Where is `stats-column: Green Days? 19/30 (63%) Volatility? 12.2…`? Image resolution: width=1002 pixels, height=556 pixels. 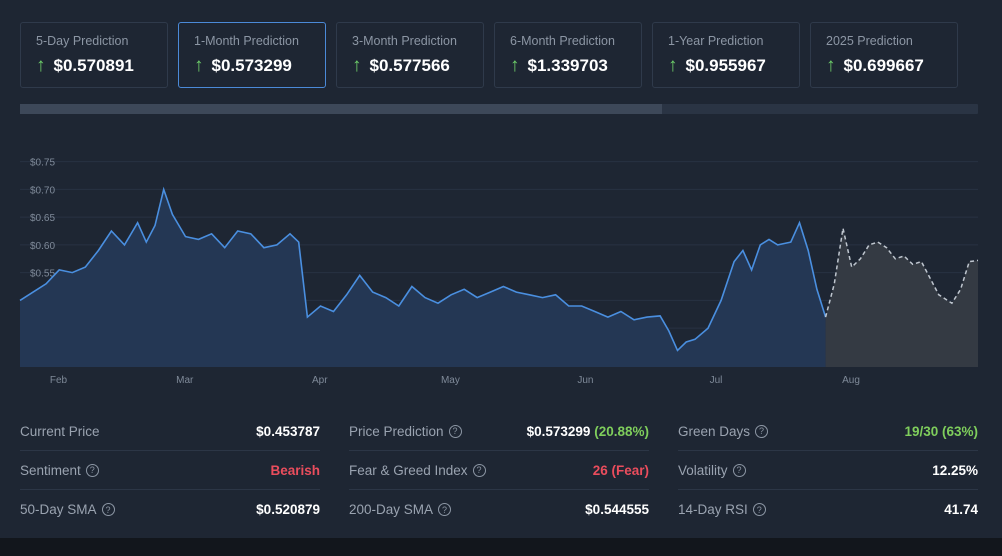
stats-column: Green Days? 19/30 (63%) Volatility? 12.2… is located at coordinates (828, 470).